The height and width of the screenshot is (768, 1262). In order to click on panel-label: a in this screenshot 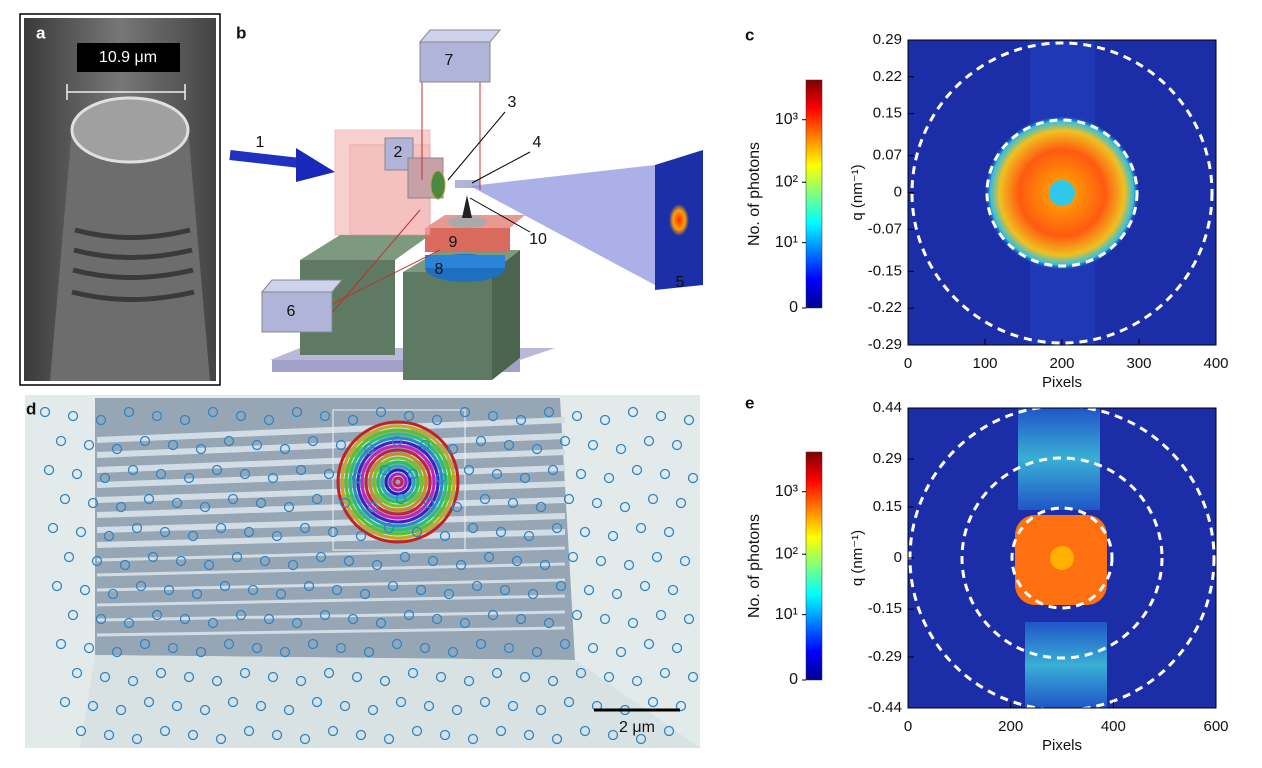, I will do `click(41, 32)`.